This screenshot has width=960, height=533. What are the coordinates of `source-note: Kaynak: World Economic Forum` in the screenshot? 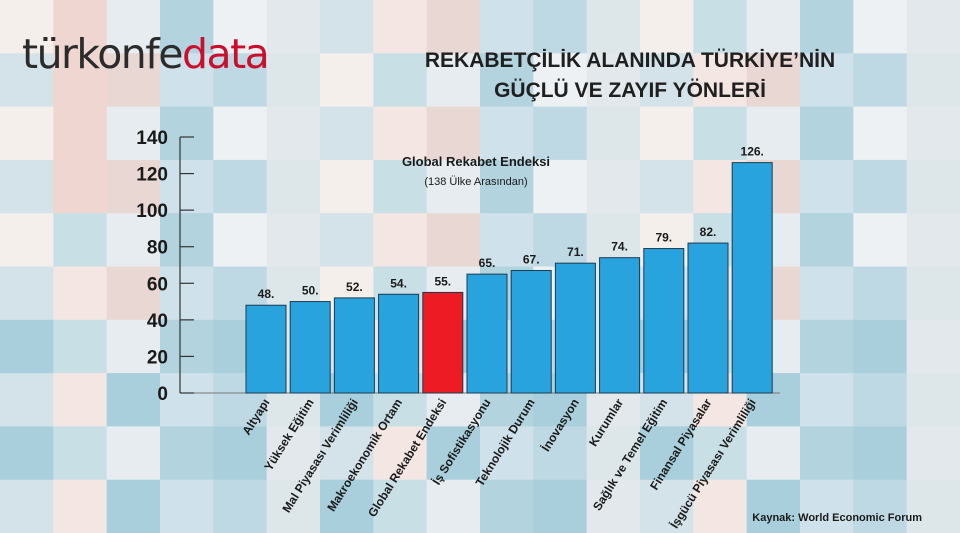 It's located at (837, 518).